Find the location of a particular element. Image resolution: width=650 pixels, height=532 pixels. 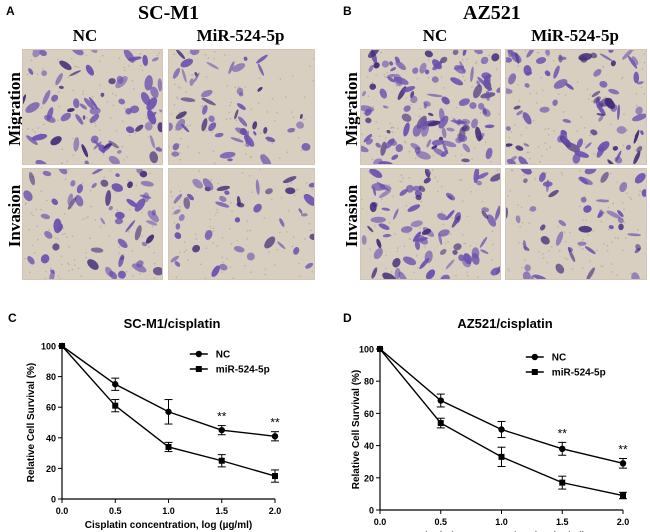

panel-b-row-invasion: Invasion is located at coordinates (351, 216).